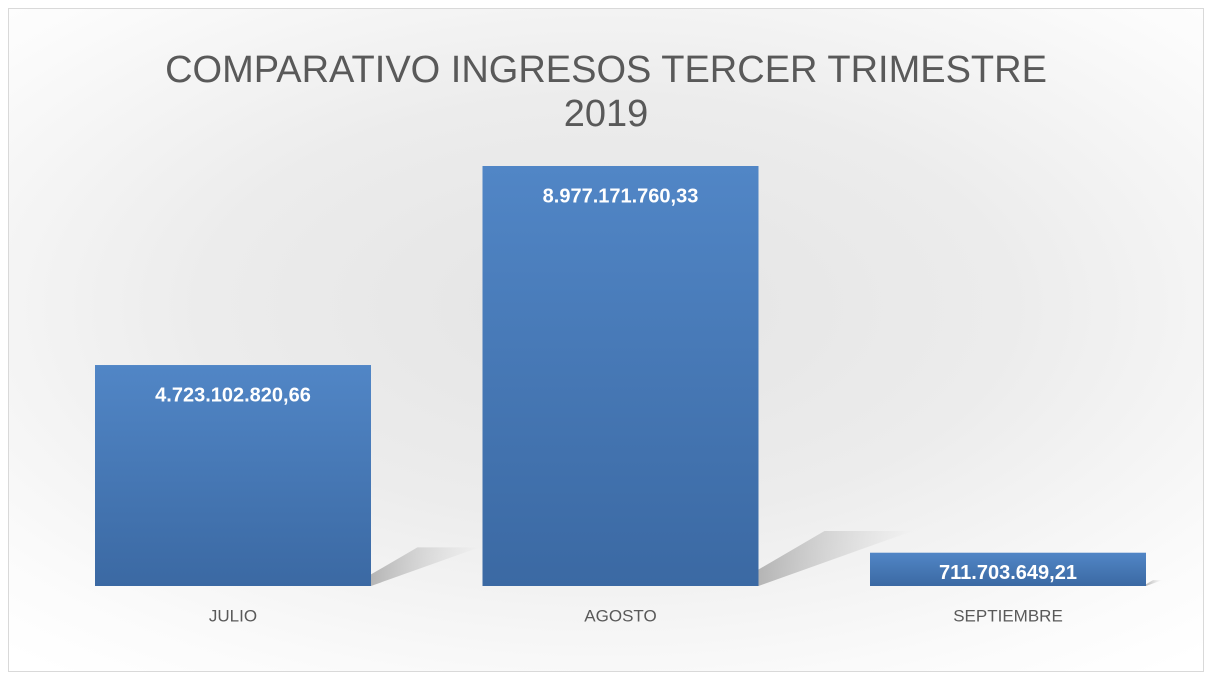 This screenshot has height=680, width=1212. I want to click on x-tick-label: JULIO, so click(233, 615).